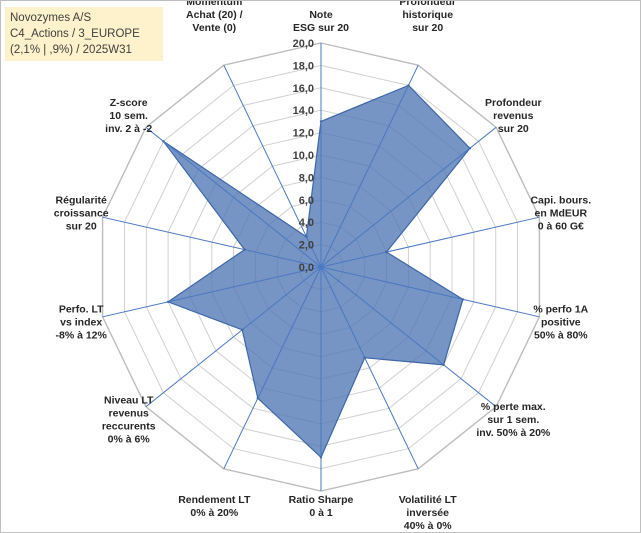 This screenshot has height=533, width=641. Describe the element at coordinates (129, 427) in the screenshot. I see `axis-label-line: reccurents` at that location.